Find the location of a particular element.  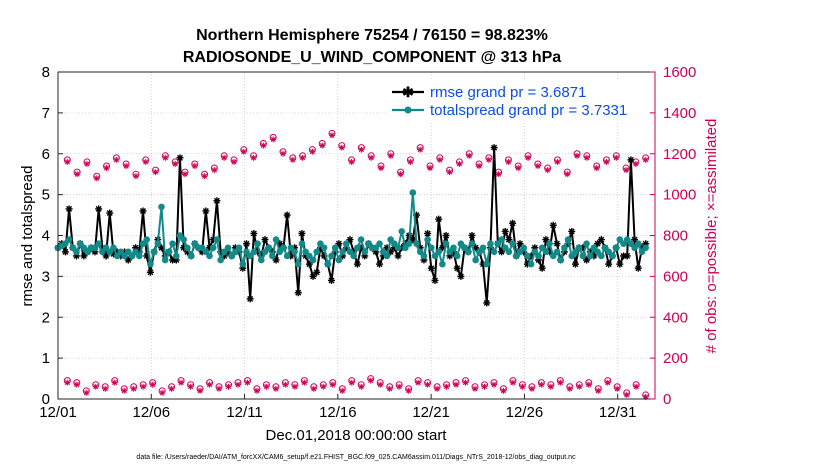

y-left-tick-label: 8 is located at coordinates (46, 72).